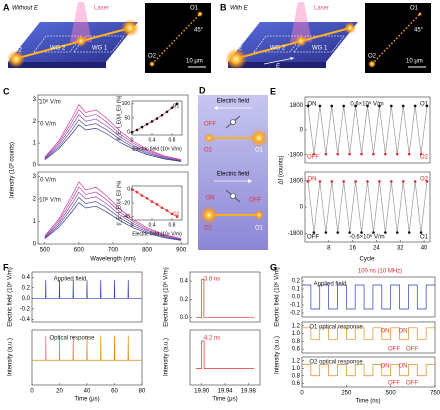  What do you see at coordinates (366, 237) in the screenshot?
I see `annotation: -0.6×10⁶ V/m` at bounding box center [366, 237].